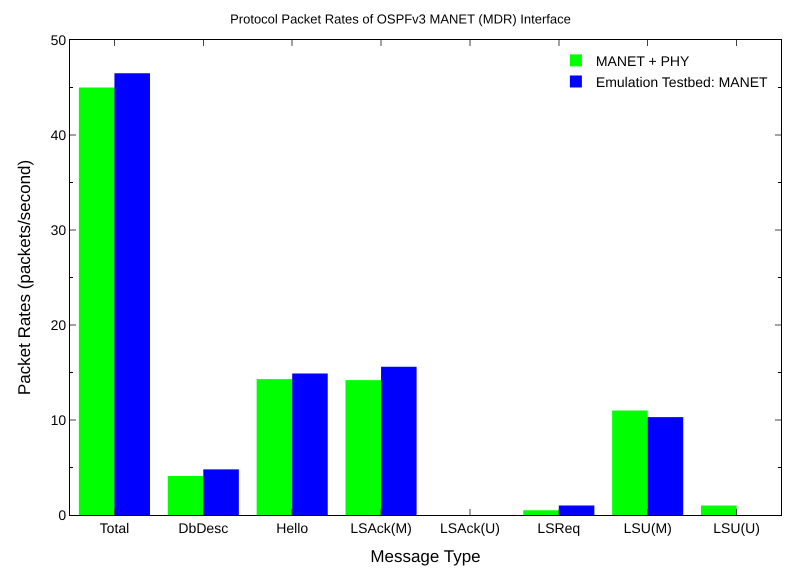 Image resolution: width=801 pixels, height=575 pixels. I want to click on x-tick-label: LSU(U), so click(736, 528).